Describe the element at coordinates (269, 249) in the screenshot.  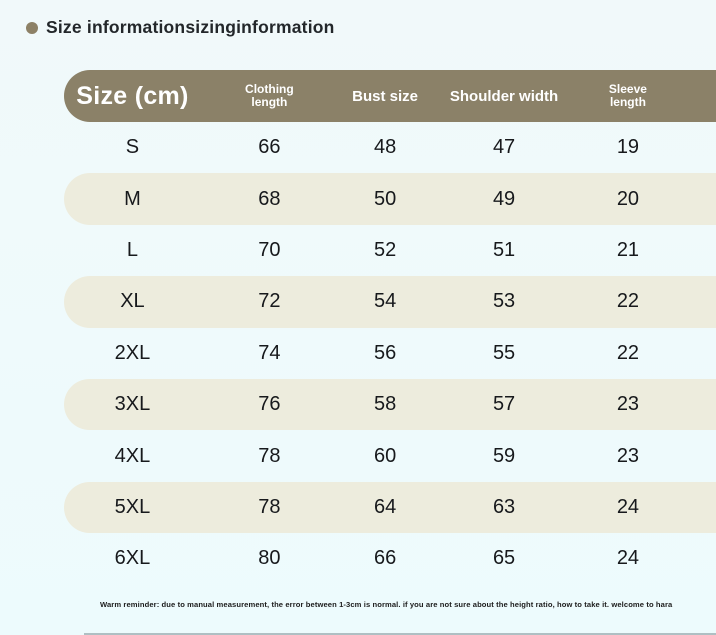
I see `clothing-length-value: 70` at that location.